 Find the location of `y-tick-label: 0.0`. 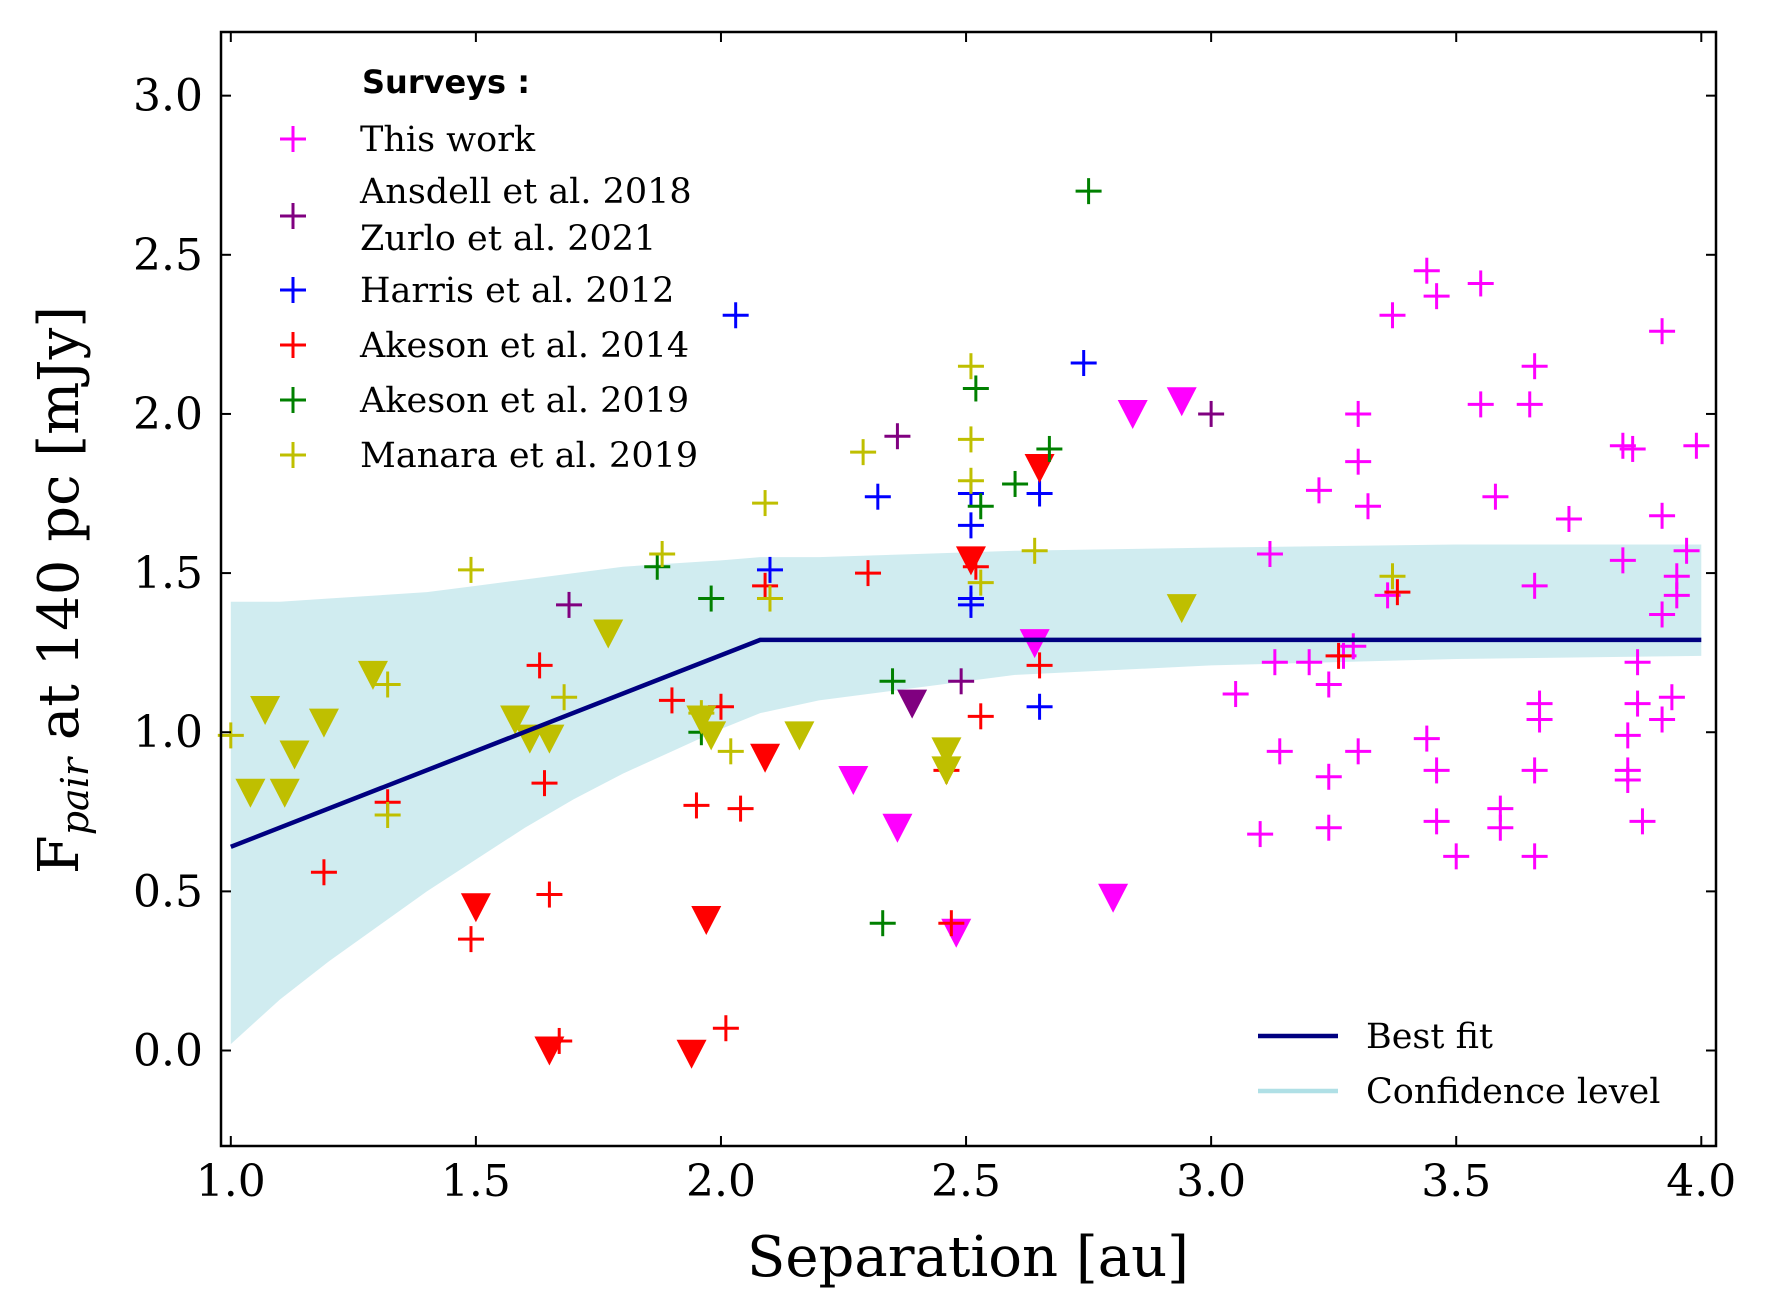

y-tick-label: 0.0 is located at coordinates (168, 1051).